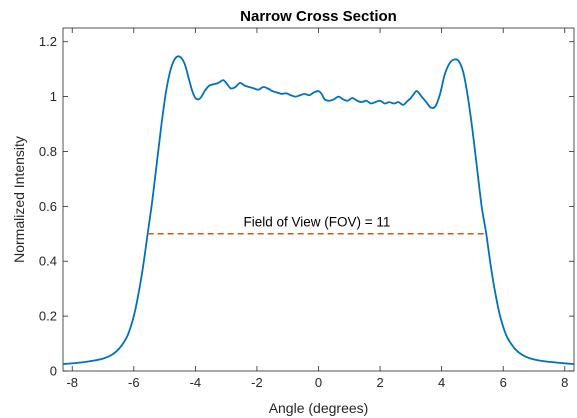 This screenshot has width=577, height=418. What do you see at coordinates (379, 382) in the screenshot?
I see `x-tick-label: 2` at bounding box center [379, 382].